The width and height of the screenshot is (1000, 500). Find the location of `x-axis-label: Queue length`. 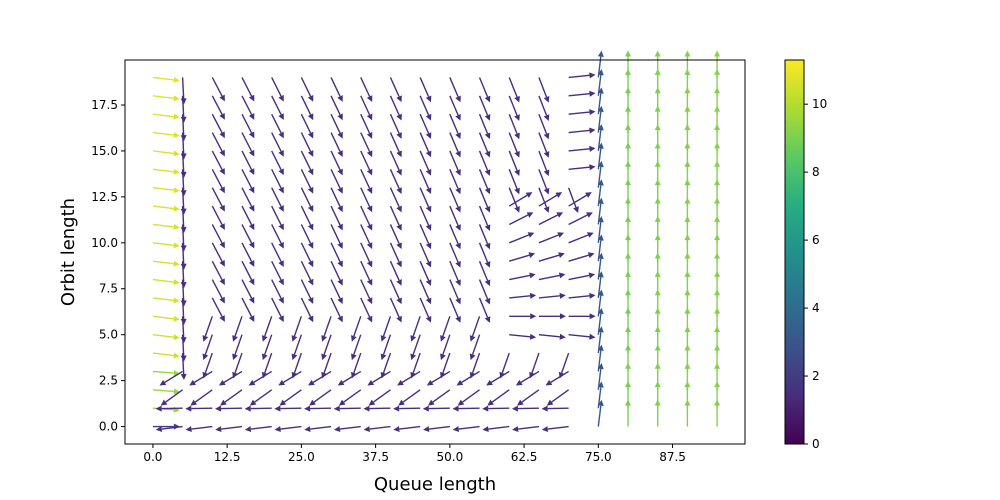

x-axis-label: Queue length is located at coordinates (435, 484).